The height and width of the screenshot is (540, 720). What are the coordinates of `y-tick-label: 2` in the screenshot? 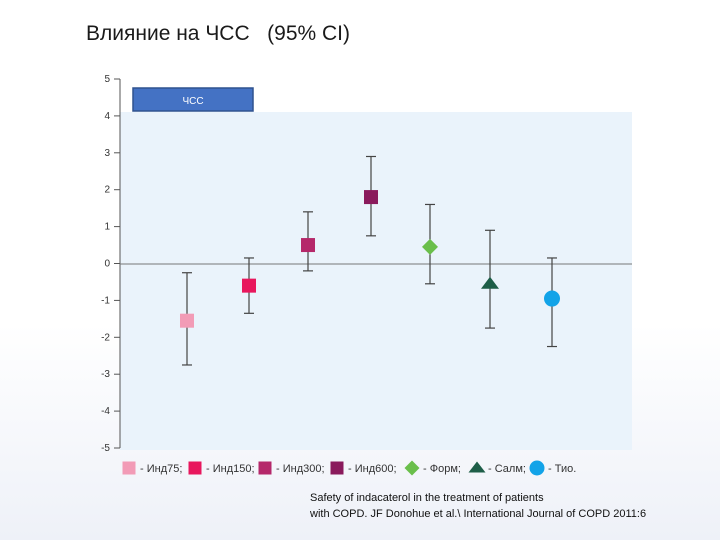 It's located at (107, 190).